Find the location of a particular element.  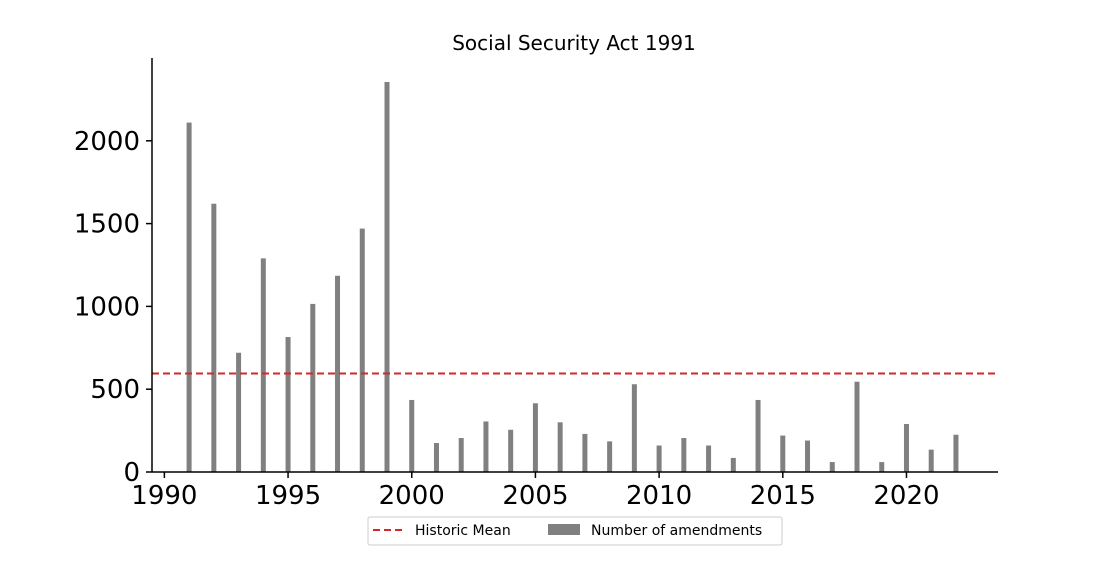

x-tick-label: 2020 is located at coordinates (906, 496).